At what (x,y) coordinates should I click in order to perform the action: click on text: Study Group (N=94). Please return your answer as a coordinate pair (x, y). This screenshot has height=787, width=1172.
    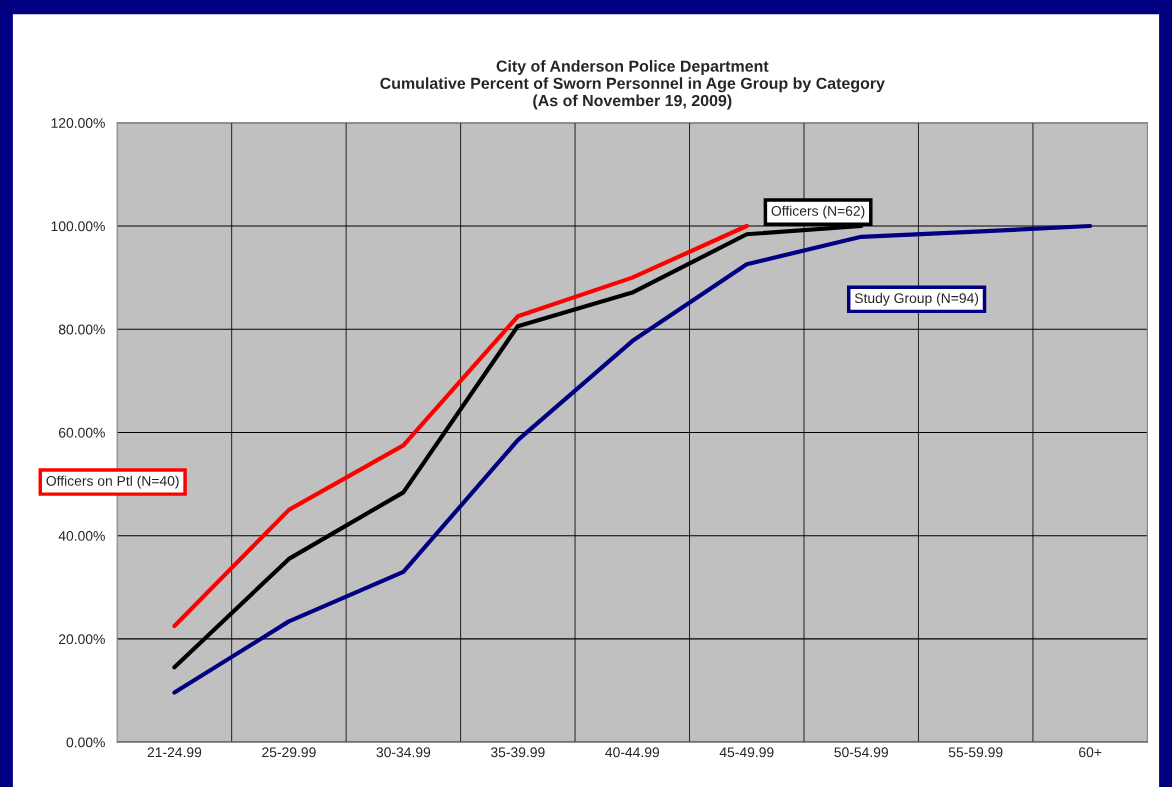
    Looking at the image, I should click on (916, 299).